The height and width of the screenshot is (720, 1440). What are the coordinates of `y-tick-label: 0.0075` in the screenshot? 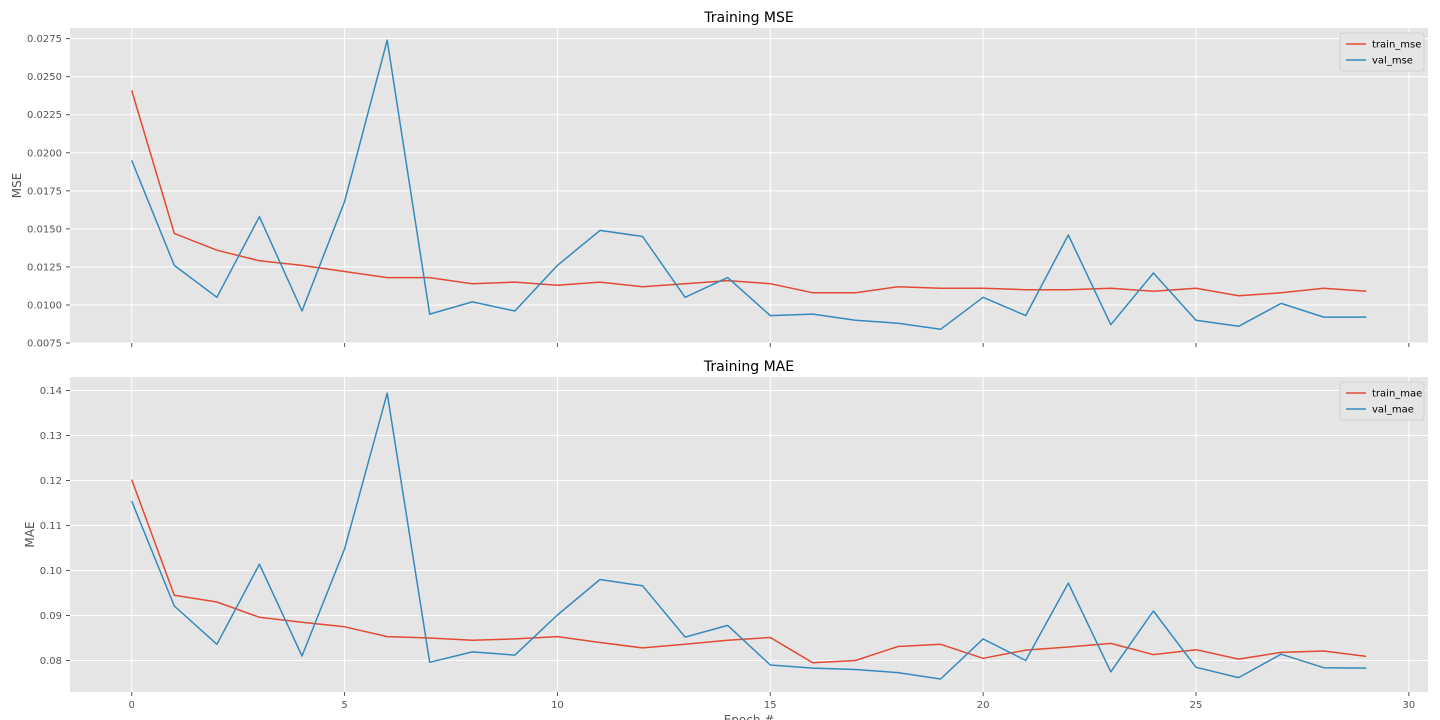 It's located at (44, 344).